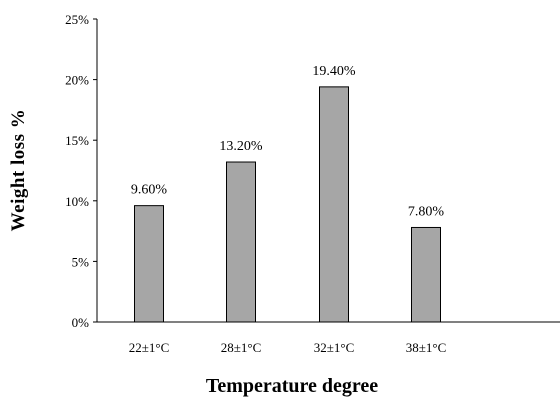 Image resolution: width=560 pixels, height=405 pixels. I want to click on data-label: 19.40%, so click(334, 71).